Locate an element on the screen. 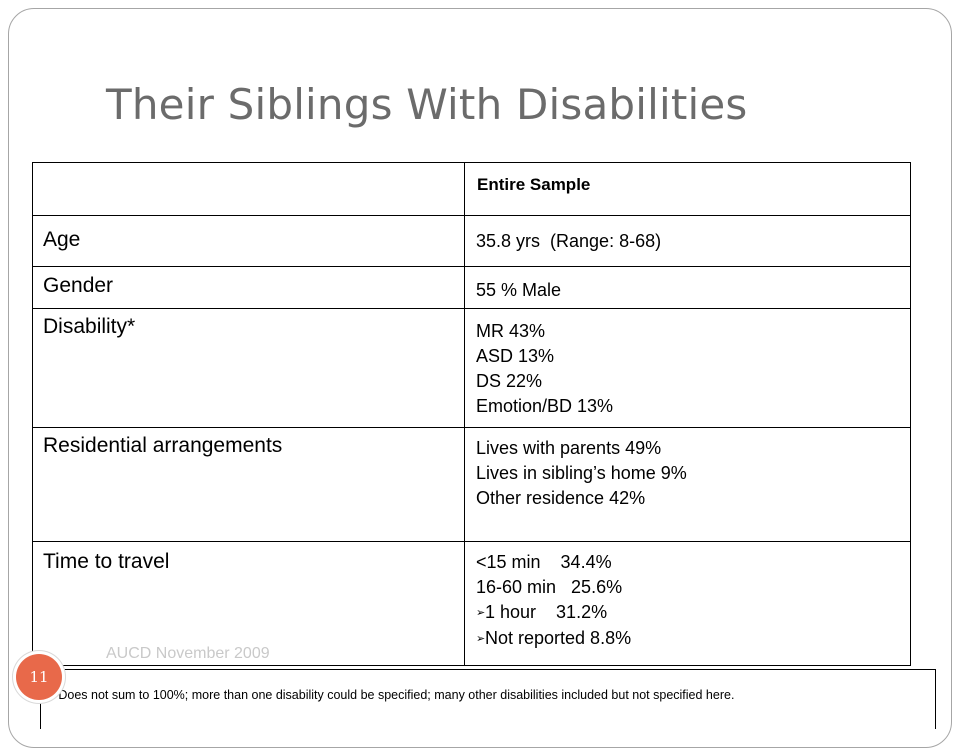  table-row-age: Age 35.8 yrs (Range: 8-68) is located at coordinates (471, 241).